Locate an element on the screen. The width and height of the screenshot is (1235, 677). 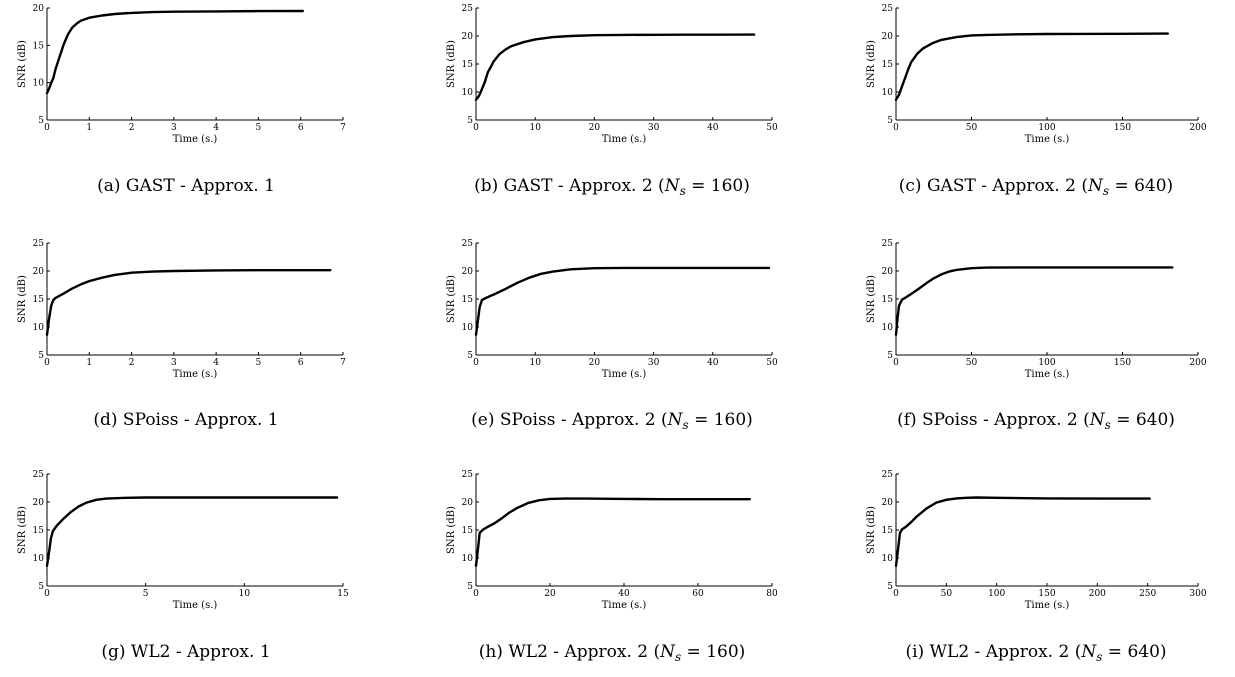
x-tick-label: 250 is located at coordinates (1147, 594).